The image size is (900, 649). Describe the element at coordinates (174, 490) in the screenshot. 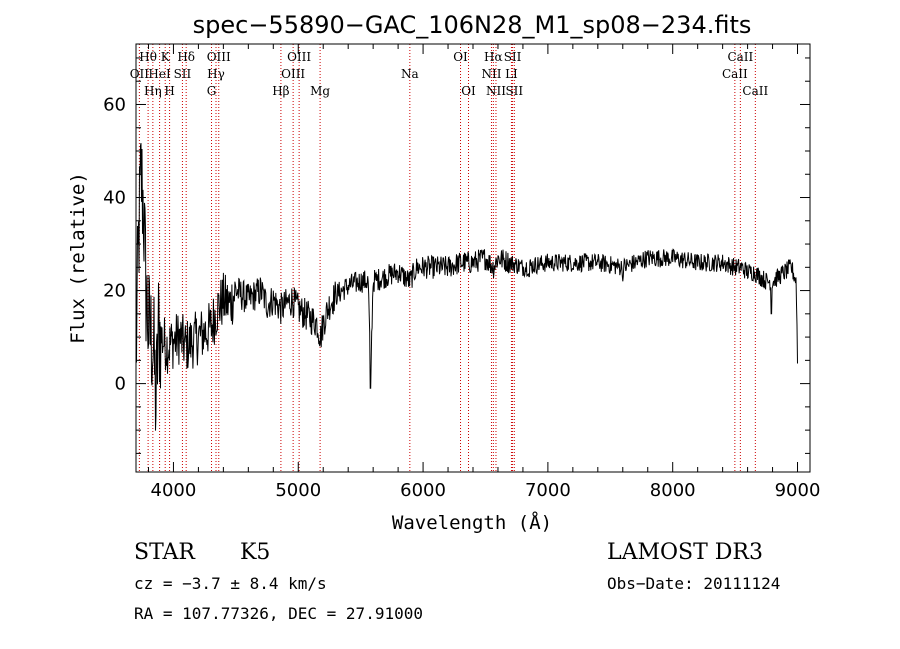

I see `x-tick-label: 4000` at that location.